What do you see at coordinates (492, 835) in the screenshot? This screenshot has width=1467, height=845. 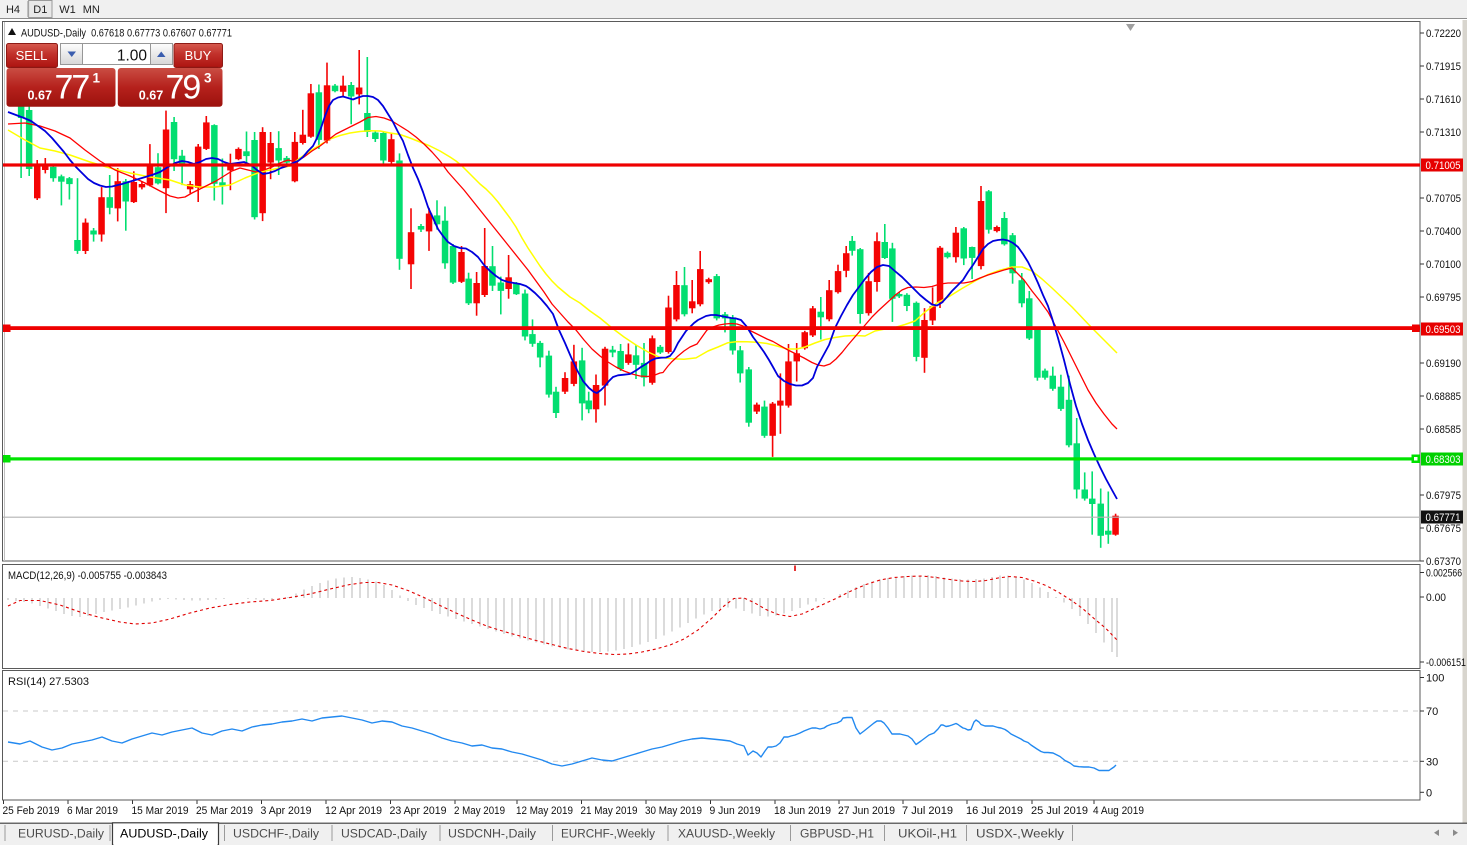 I see `svg-text: USDCNH-,Daily` at bounding box center [492, 835].